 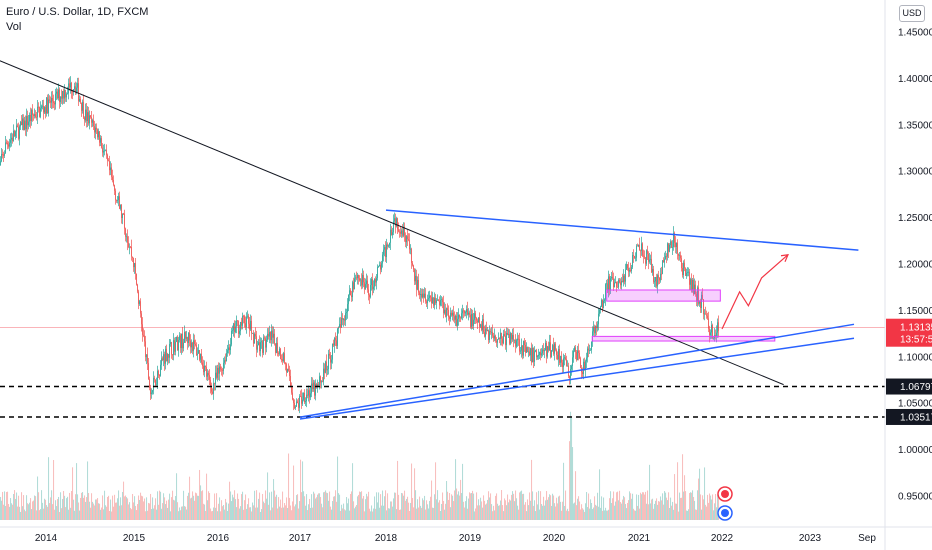 I want to click on volume-indicator-label: Vol, so click(x=14, y=27).